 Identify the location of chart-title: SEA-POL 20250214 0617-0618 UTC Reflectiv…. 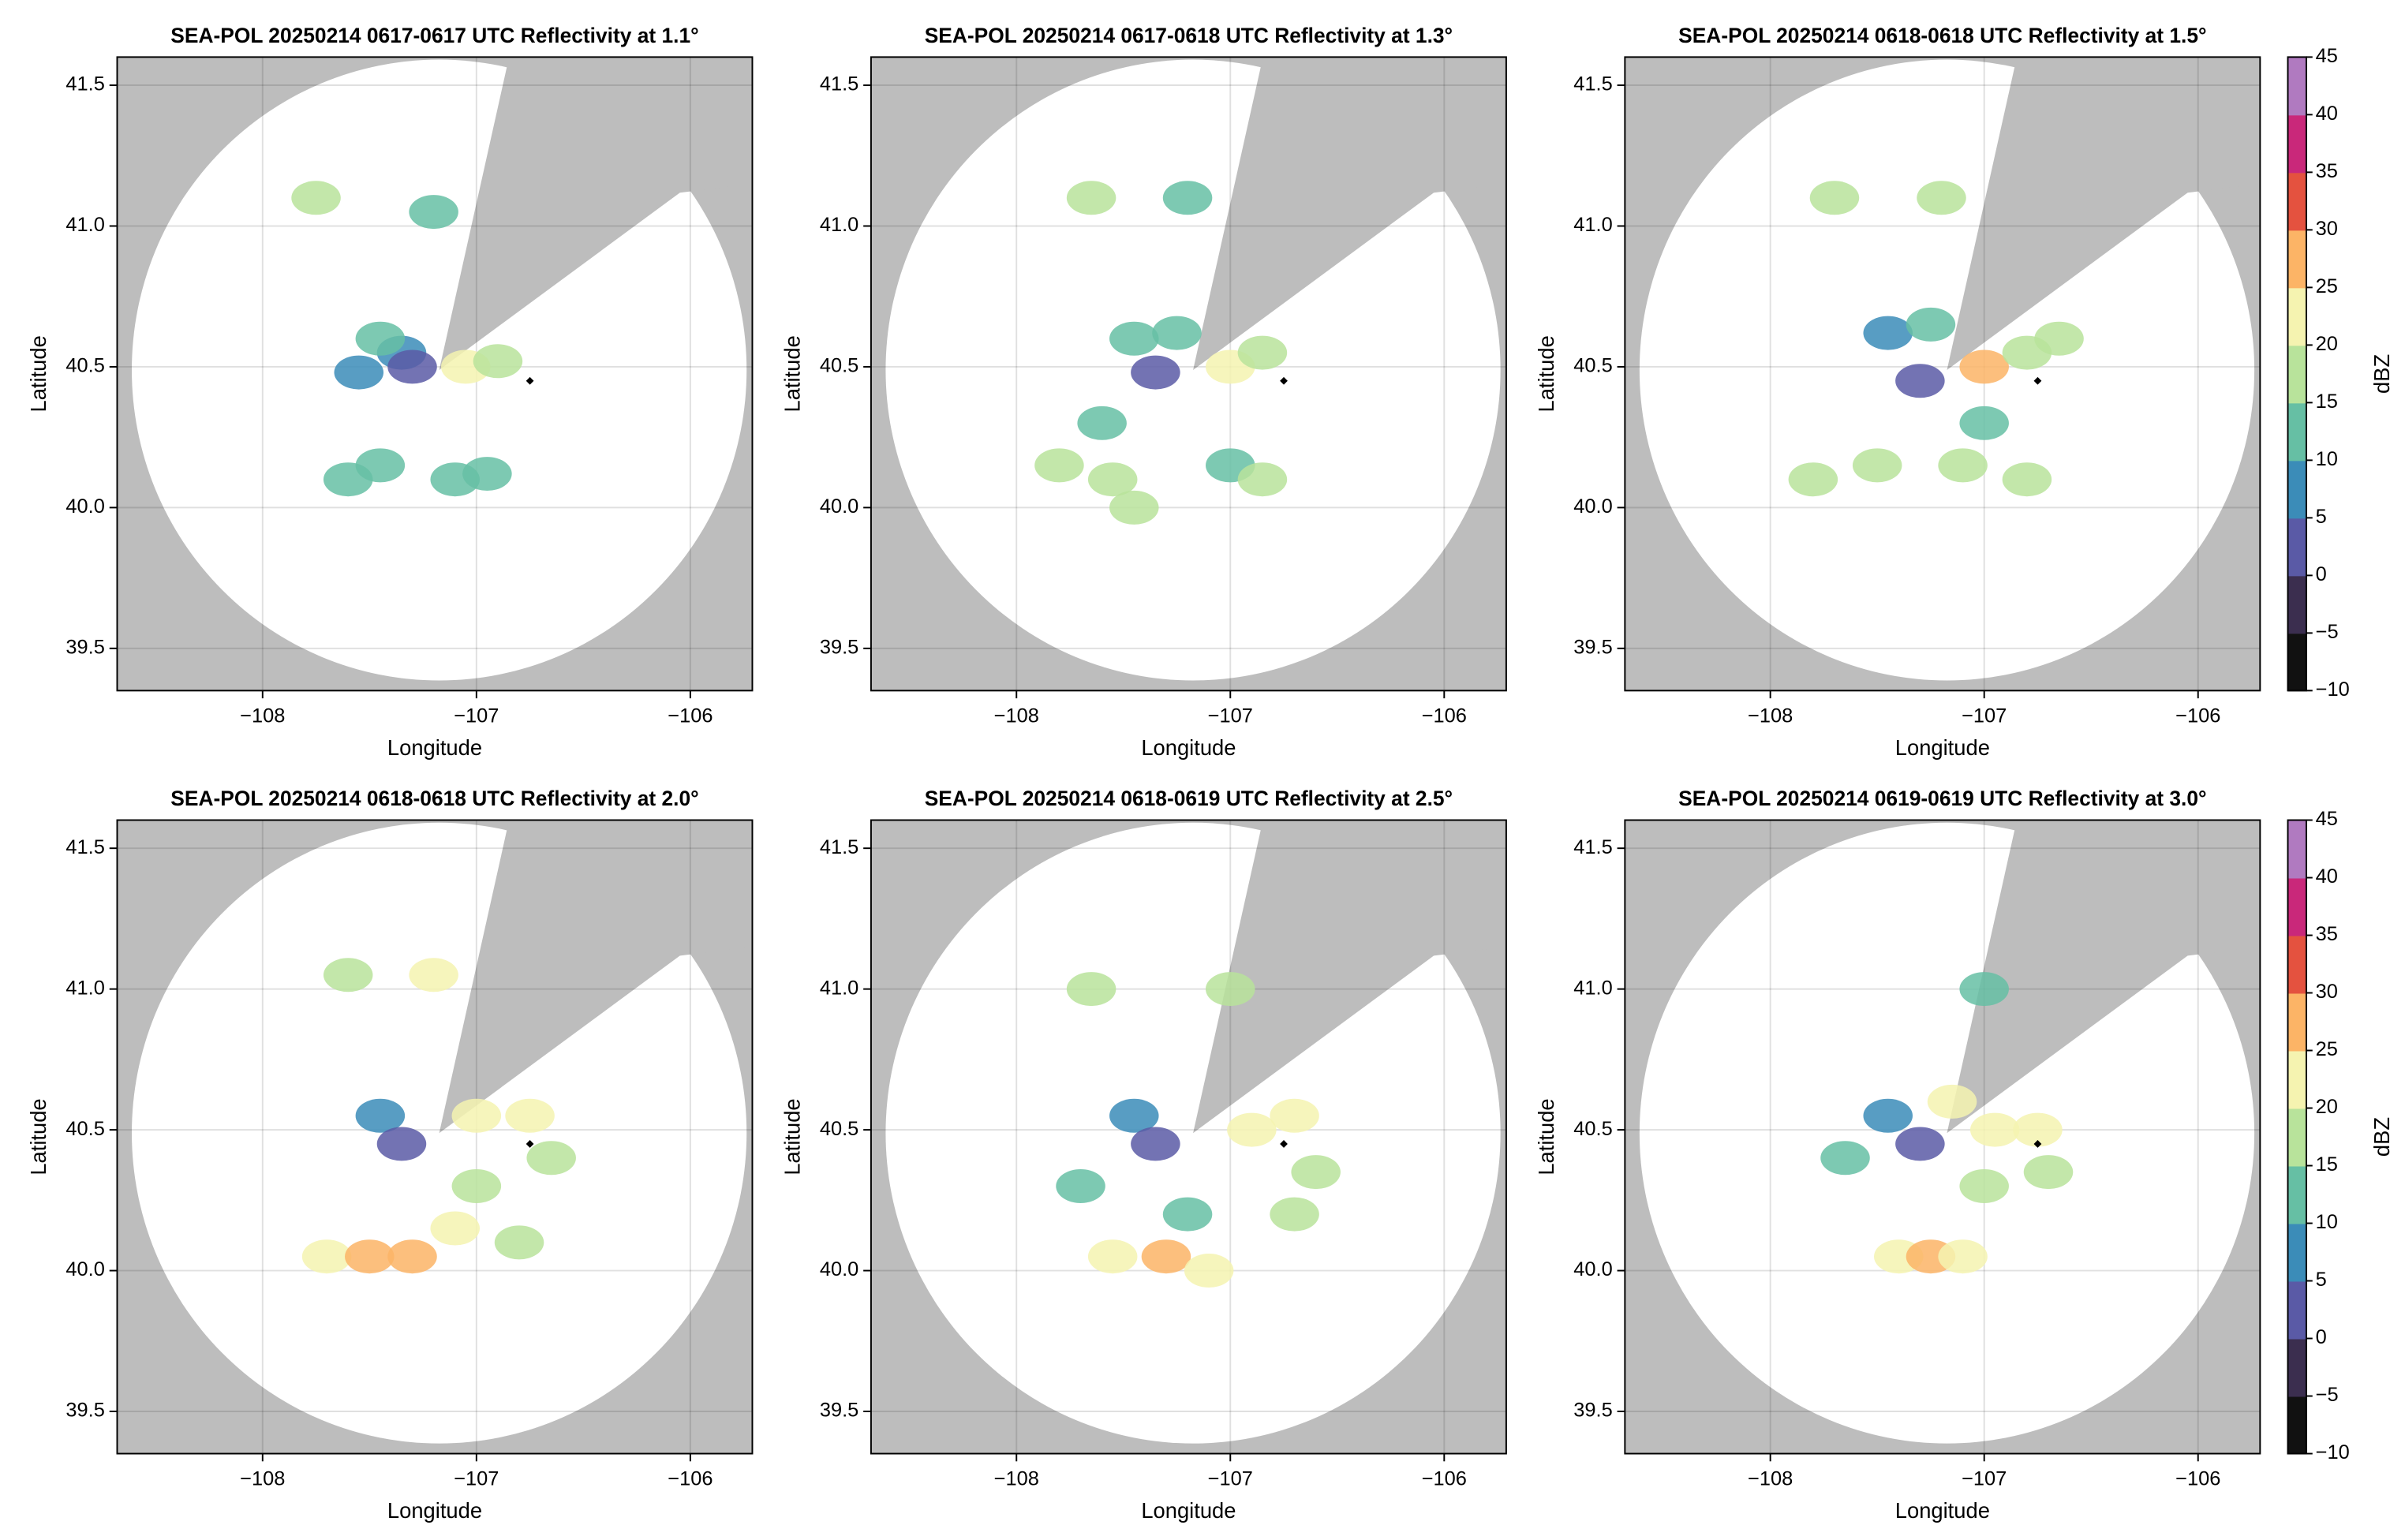
(1189, 35).